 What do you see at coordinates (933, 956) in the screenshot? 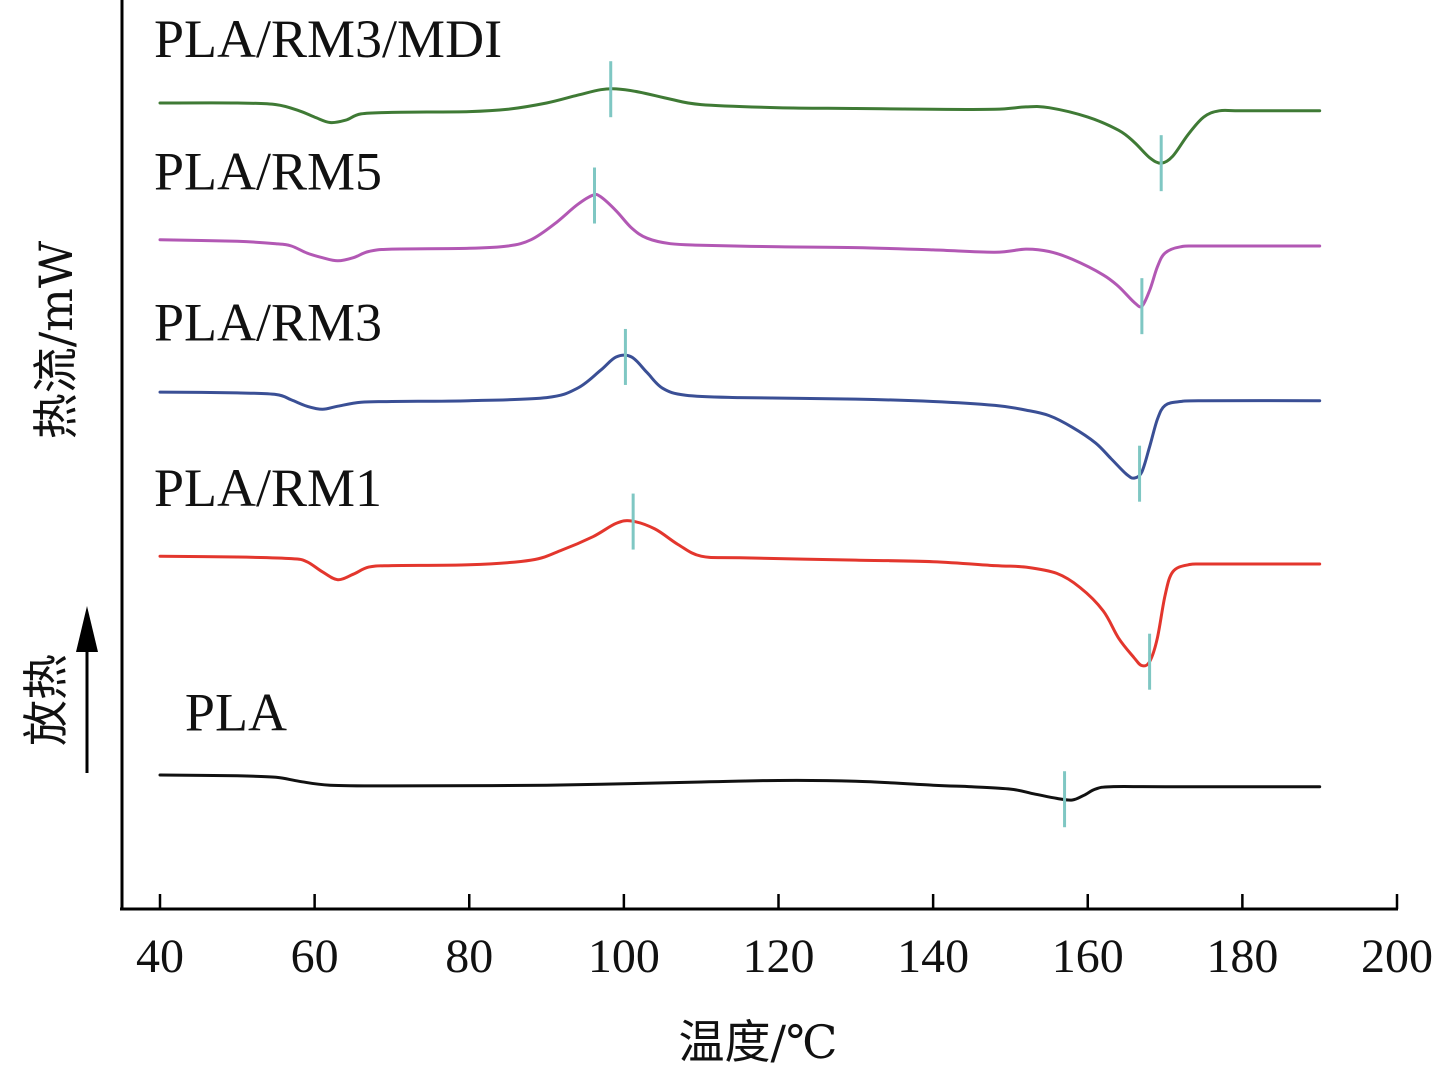
I see `x-tick-label: 140` at bounding box center [933, 956].